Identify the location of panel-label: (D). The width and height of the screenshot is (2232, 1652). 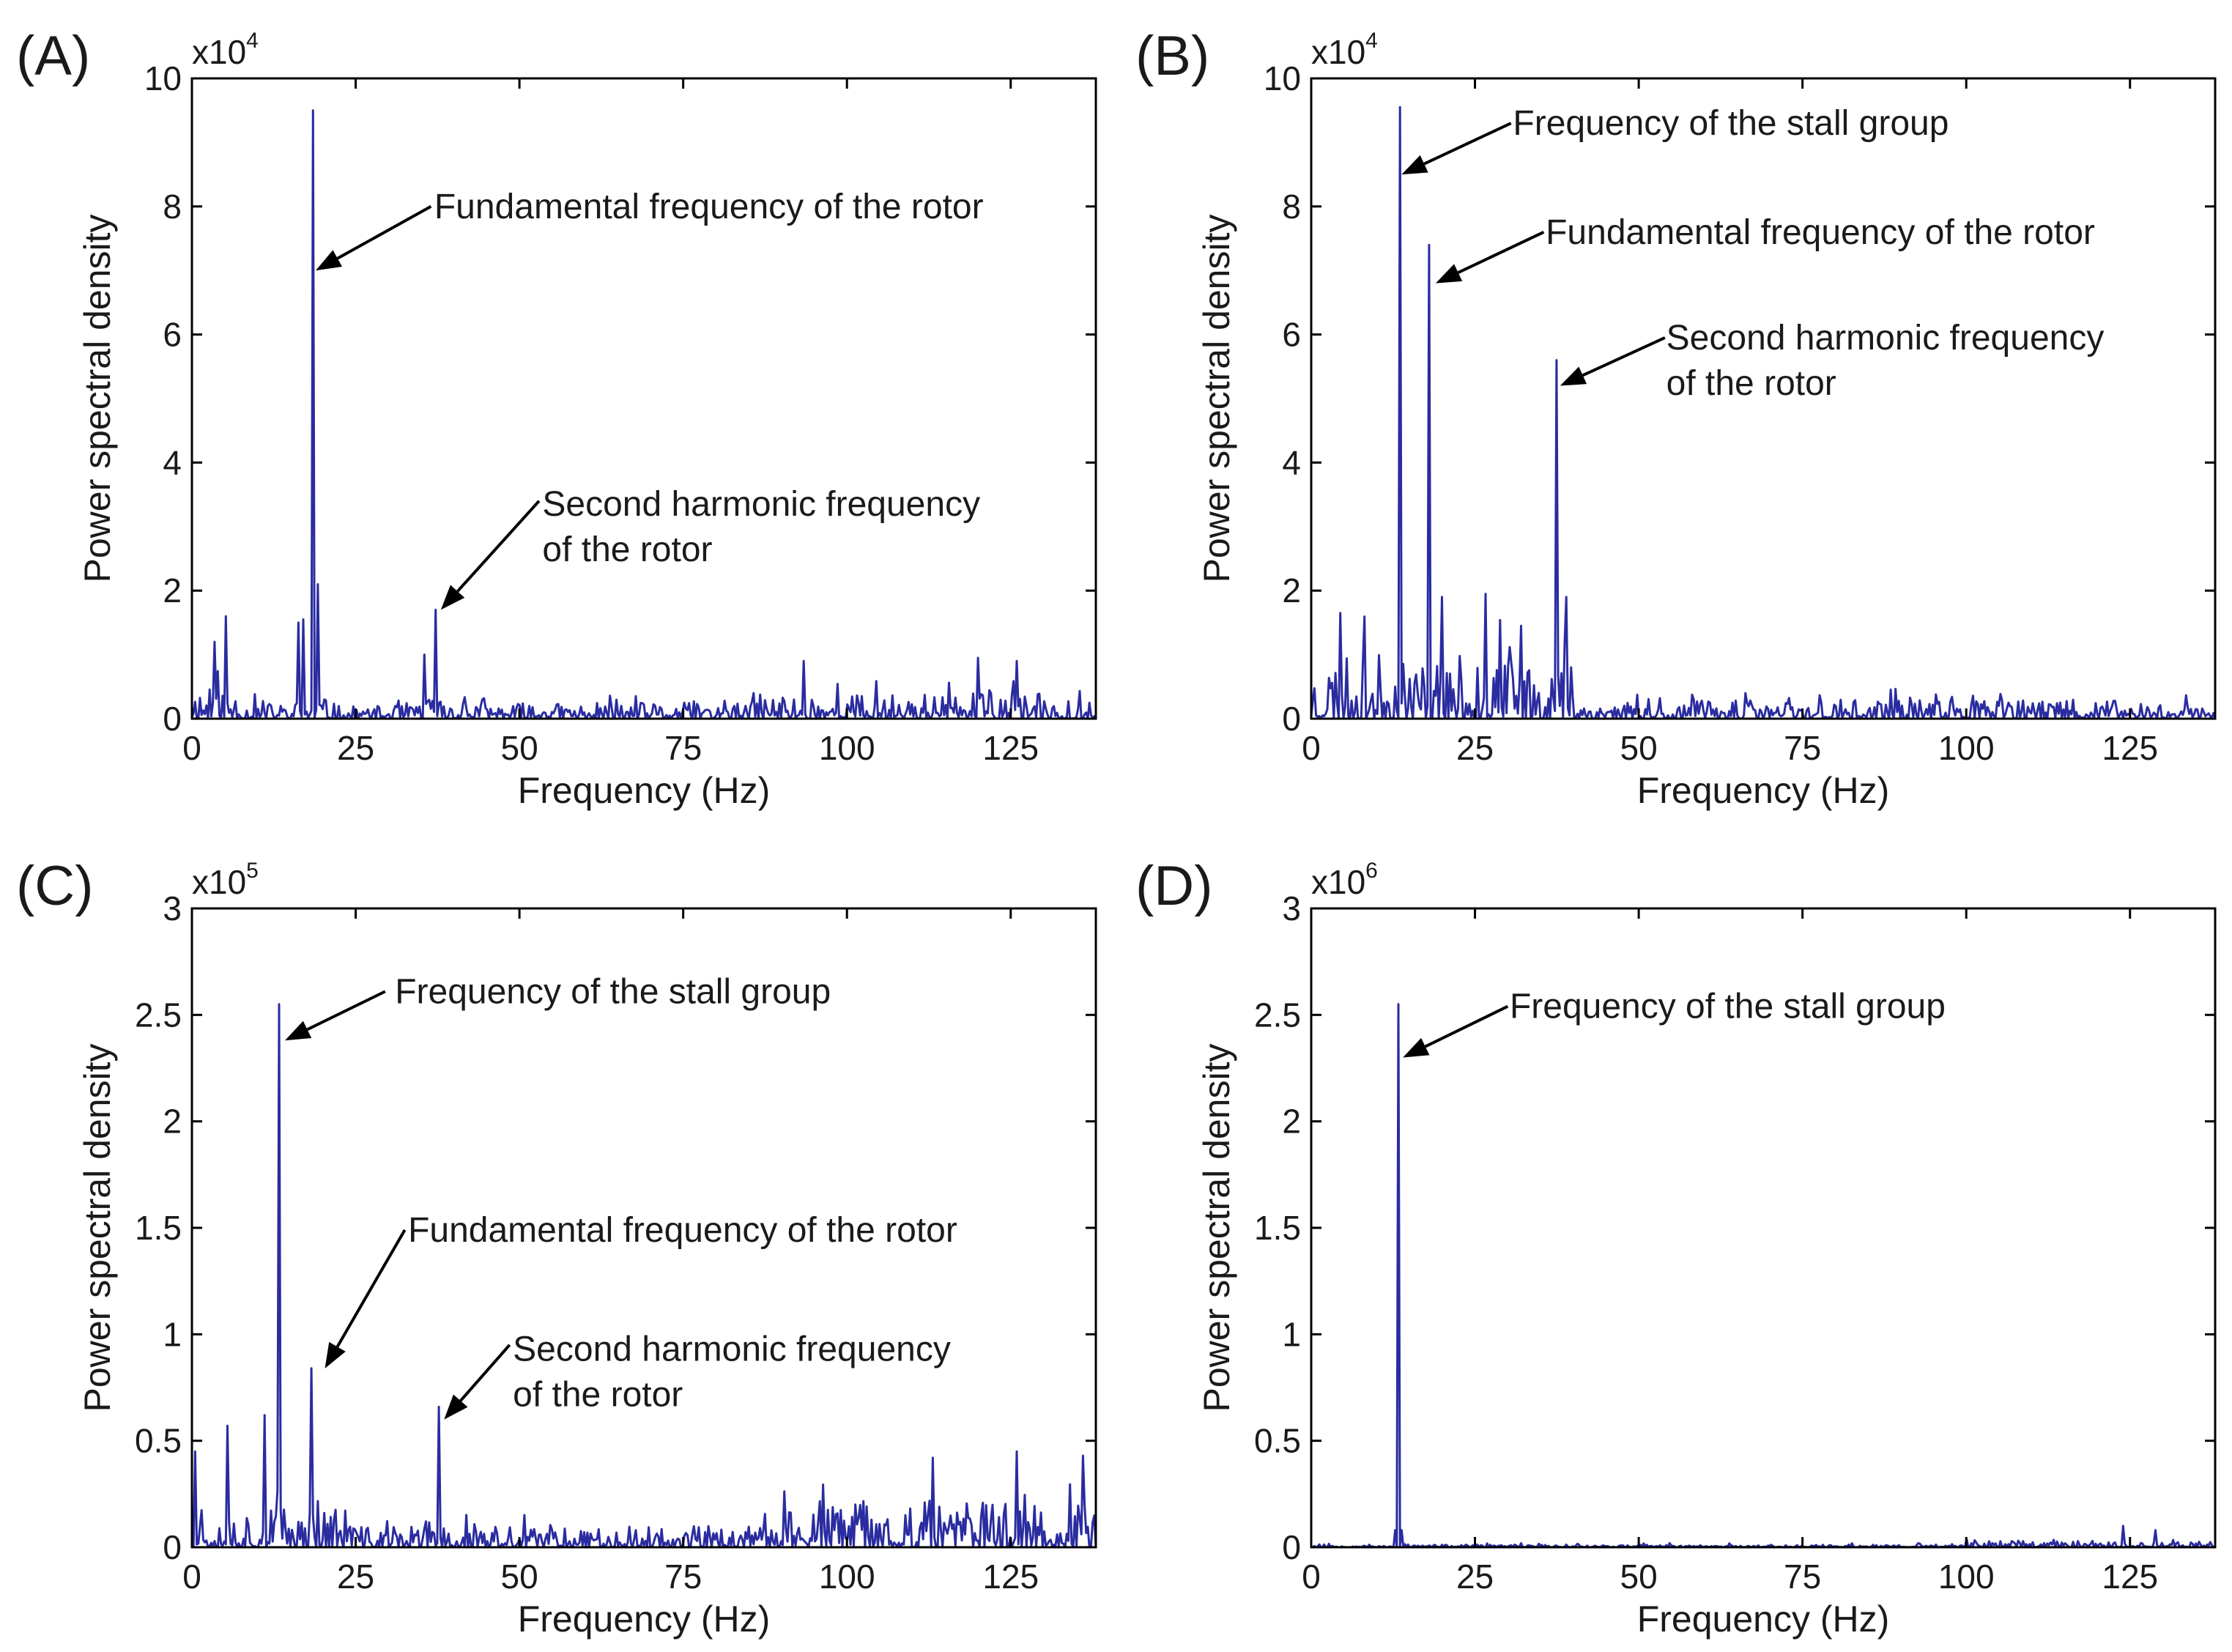
(1174, 886).